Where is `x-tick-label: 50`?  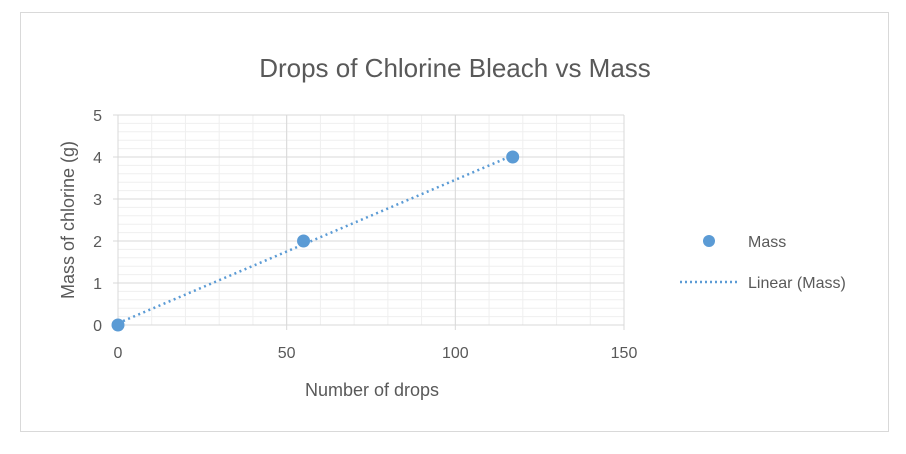
x-tick-label: 50 is located at coordinates (287, 353).